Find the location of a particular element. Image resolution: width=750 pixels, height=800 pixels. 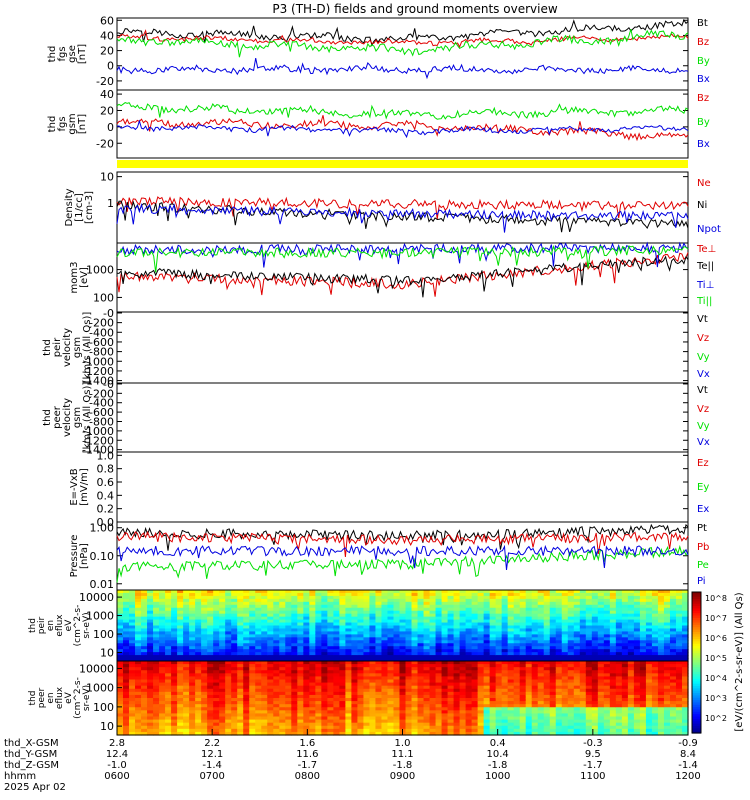

y-tick-label: -800 is located at coordinates (101, 421).